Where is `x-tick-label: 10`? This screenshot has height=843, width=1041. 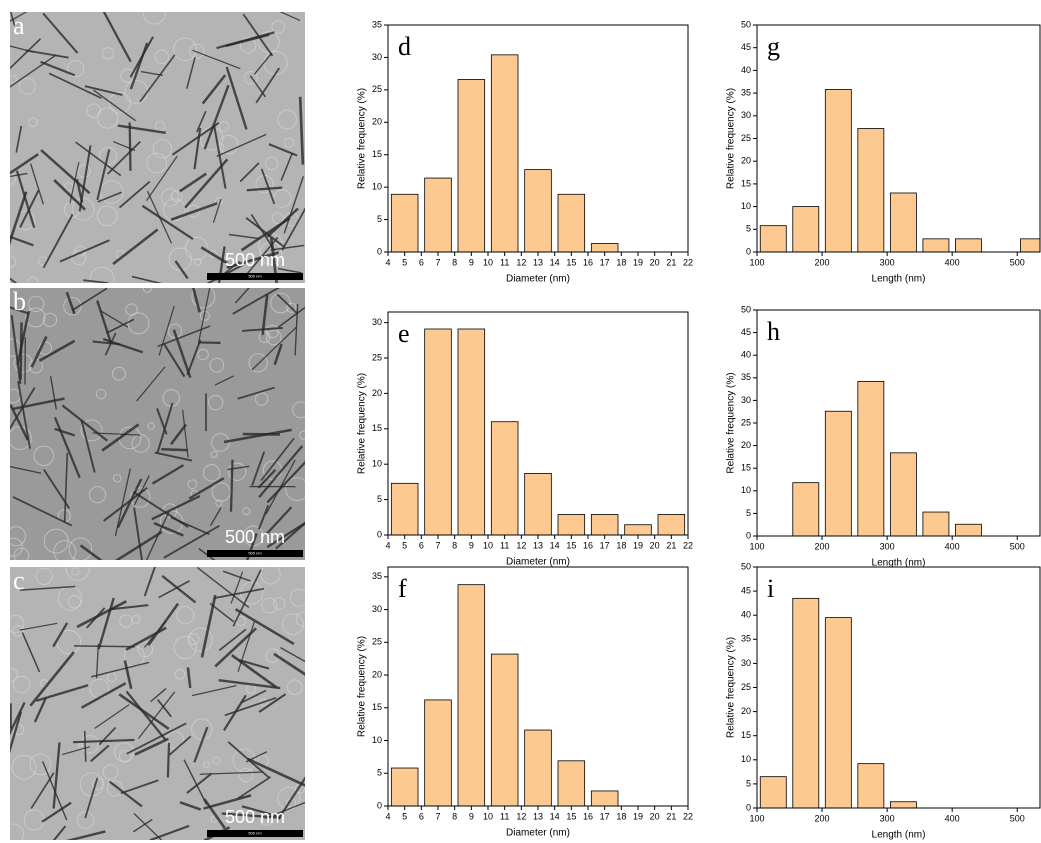
x-tick-label: 10 is located at coordinates (488, 262).